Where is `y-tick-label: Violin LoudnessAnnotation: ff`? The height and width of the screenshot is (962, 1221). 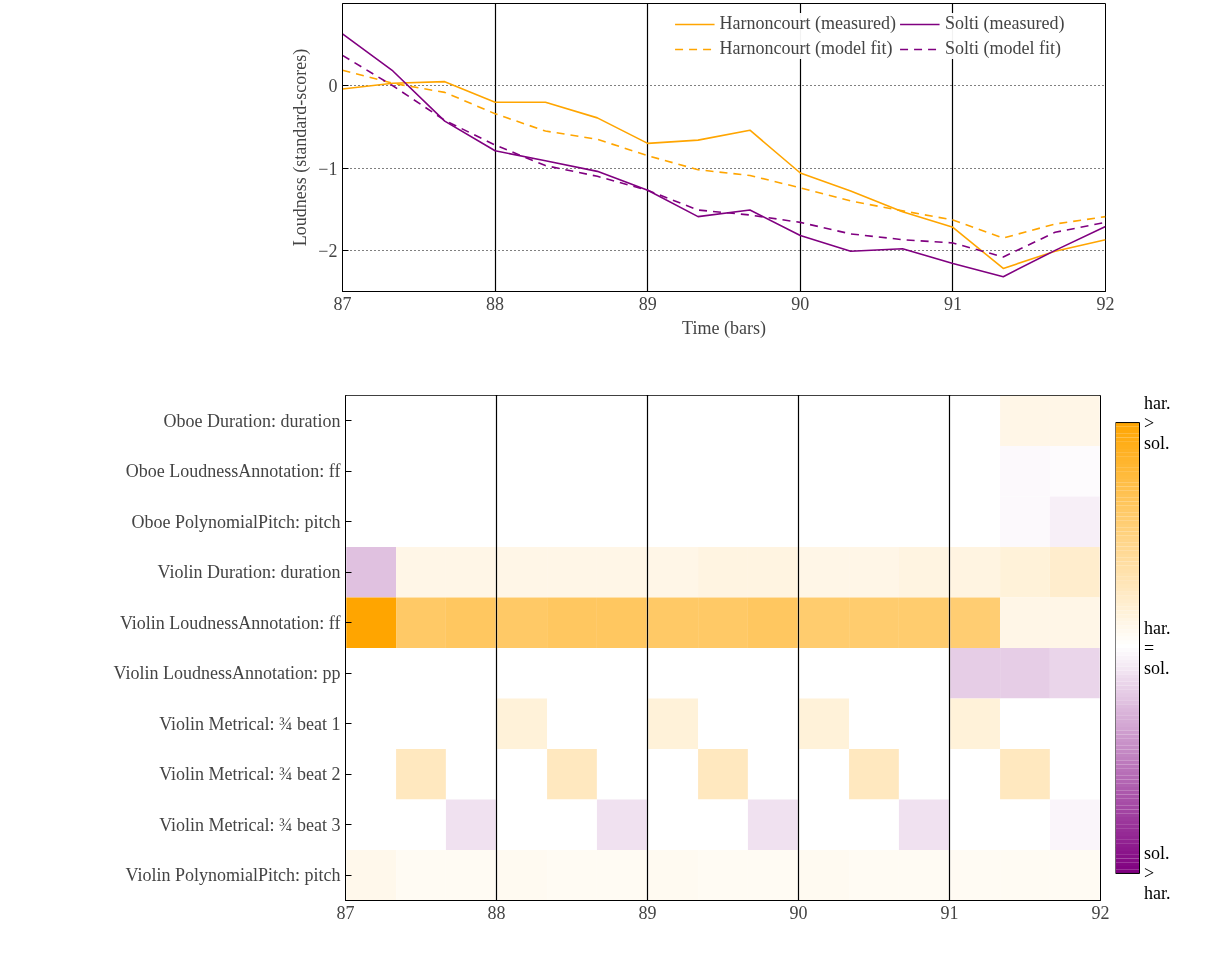 y-tick-label: Violin LoudnessAnnotation: ff is located at coordinates (230, 622).